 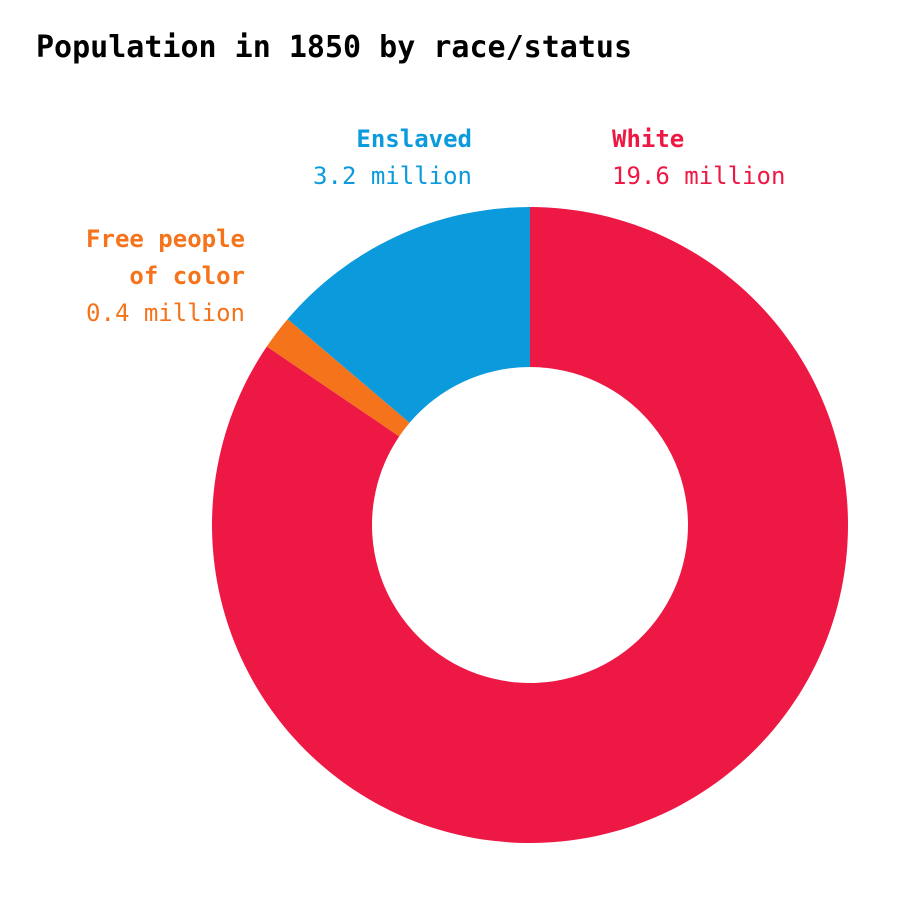 What do you see at coordinates (392, 176) in the screenshot?
I see `slice-value: 3.2 million` at bounding box center [392, 176].